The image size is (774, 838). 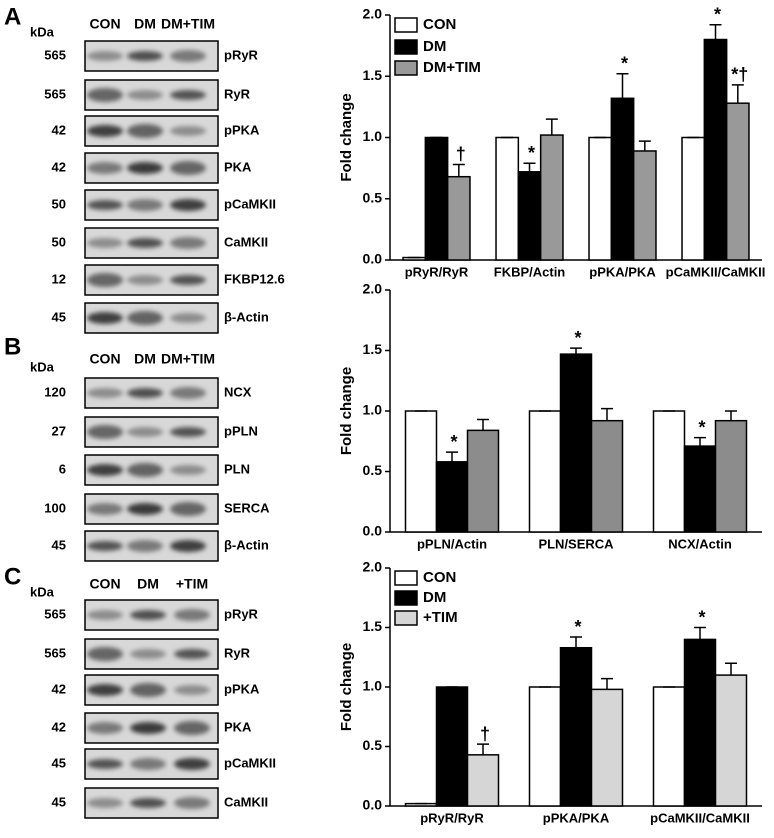 What do you see at coordinates (373, 805) in the screenshot?
I see `y-tick-label: 0.0` at bounding box center [373, 805].